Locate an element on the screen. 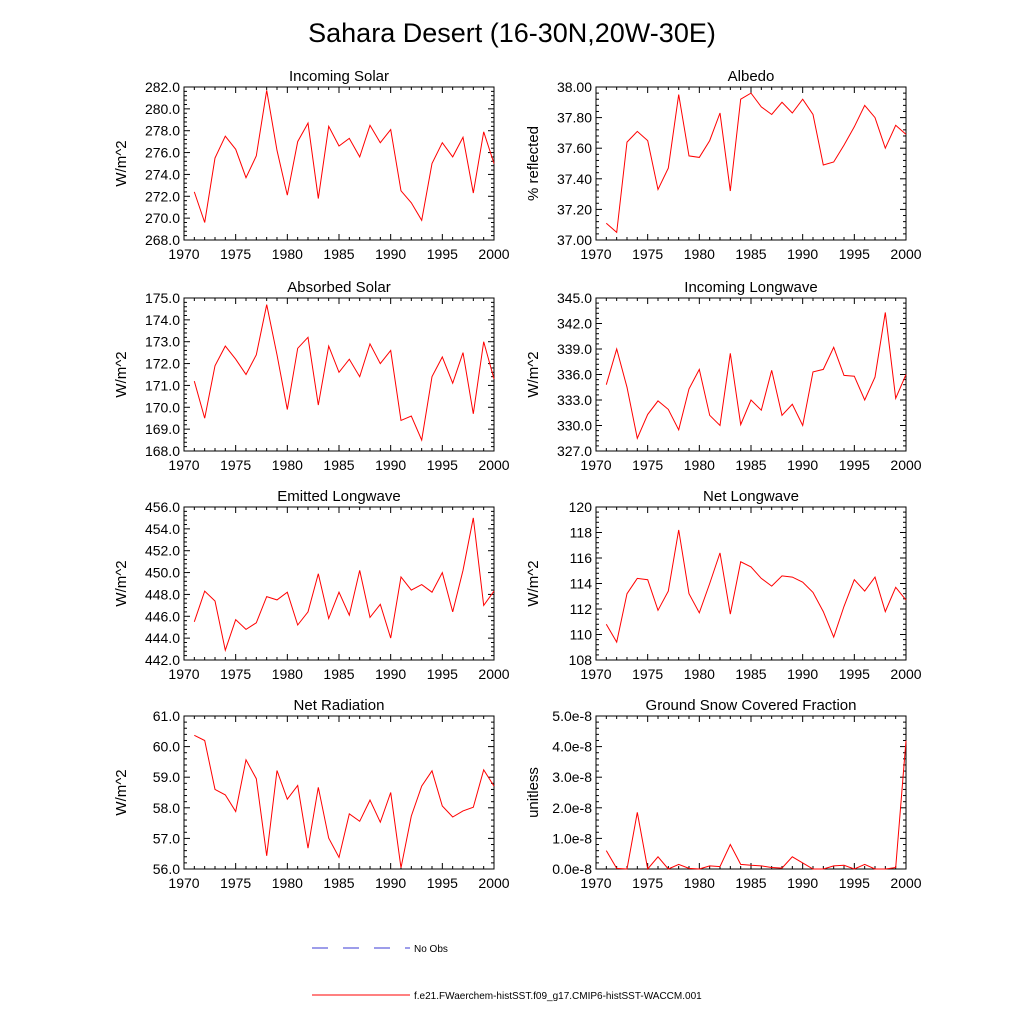 Image resolution: width=1024 pixels, height=1024 pixels. y-tick-label: 112 is located at coordinates (581, 609).